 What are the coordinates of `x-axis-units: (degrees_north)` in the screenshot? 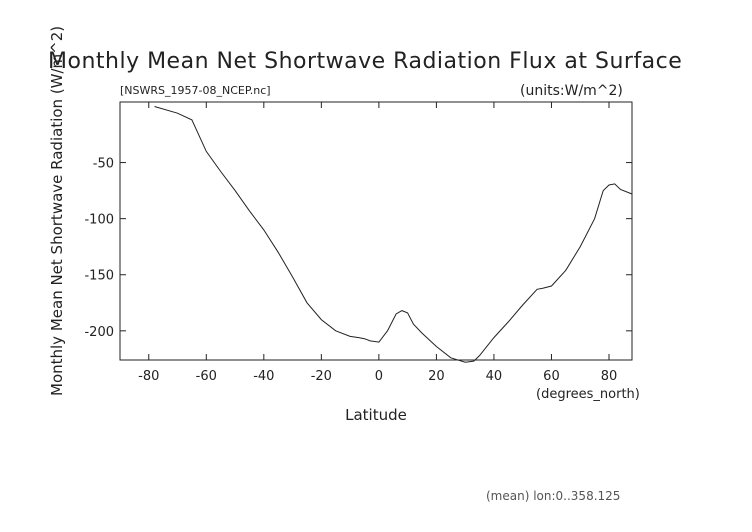 It's located at (588, 394).